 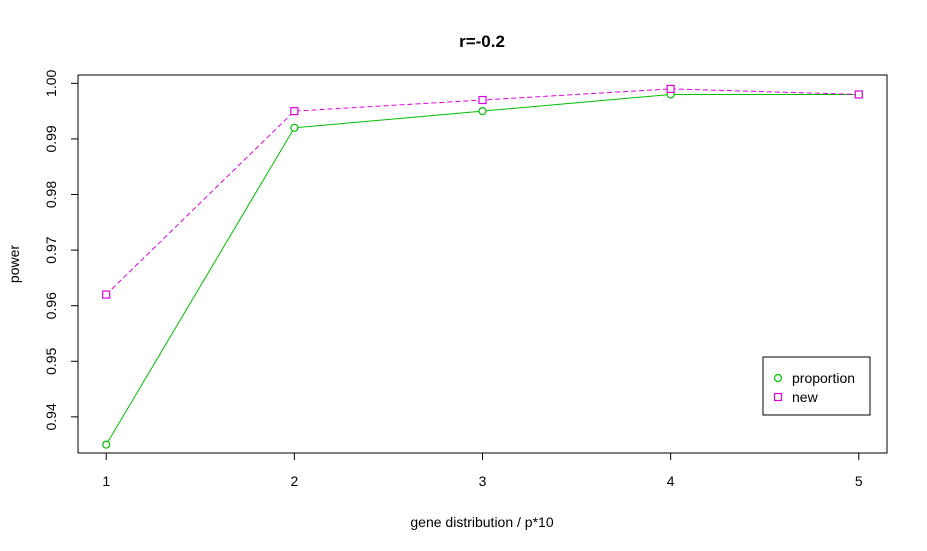 I want to click on y-axis: 0.94 0.95 0.96 0.97 0.98 0.99 1.00, so click(x=60, y=250).